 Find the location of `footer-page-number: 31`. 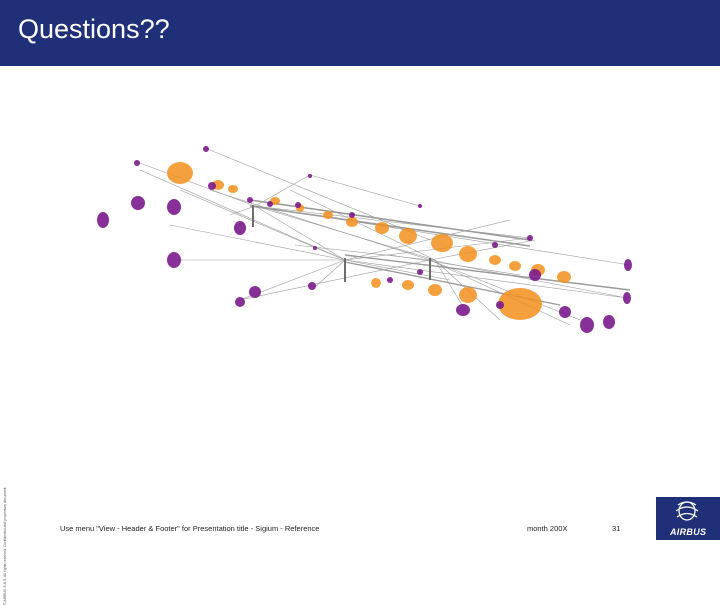

footer-page-number: 31 is located at coordinates (616, 528).